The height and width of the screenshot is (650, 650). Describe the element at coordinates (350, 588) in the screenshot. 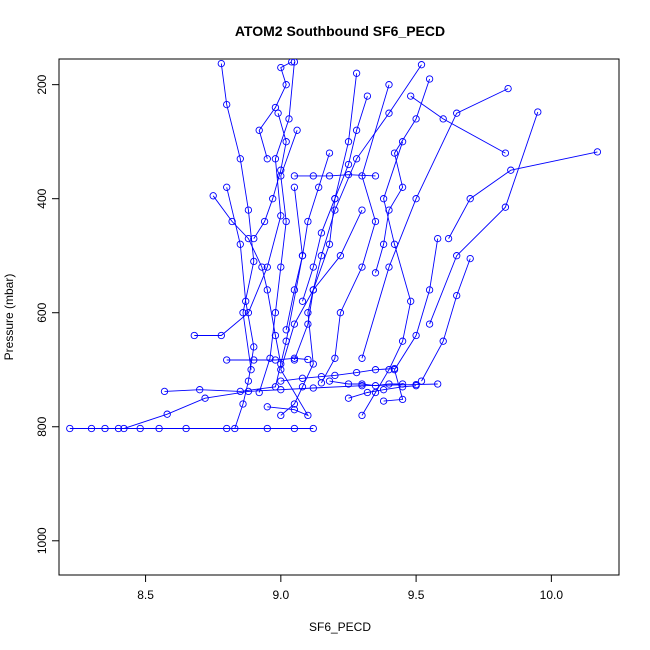

I see `x-axis: 8.5 9.0 9.5 10.0` at that location.